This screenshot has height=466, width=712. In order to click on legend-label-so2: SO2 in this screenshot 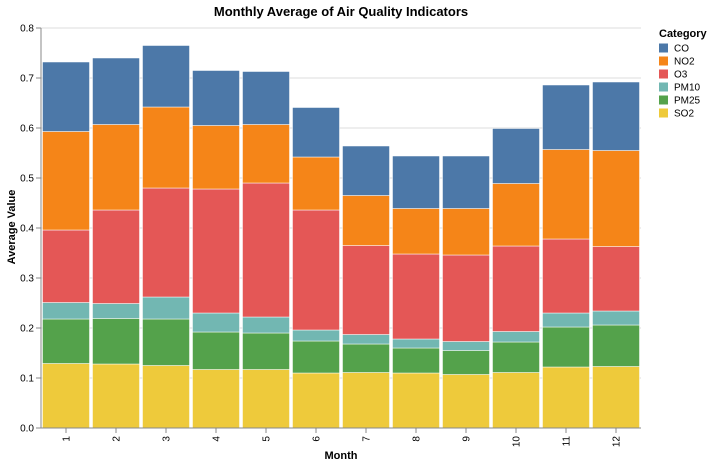, I will do `click(684, 114)`.